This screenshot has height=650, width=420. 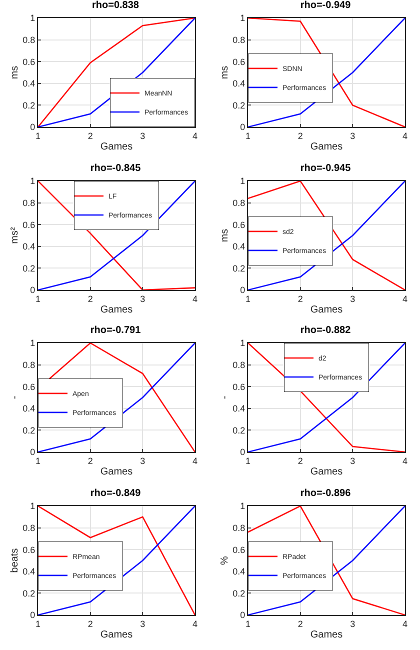 I want to click on chart-title: rho=-0.845, so click(x=116, y=168).